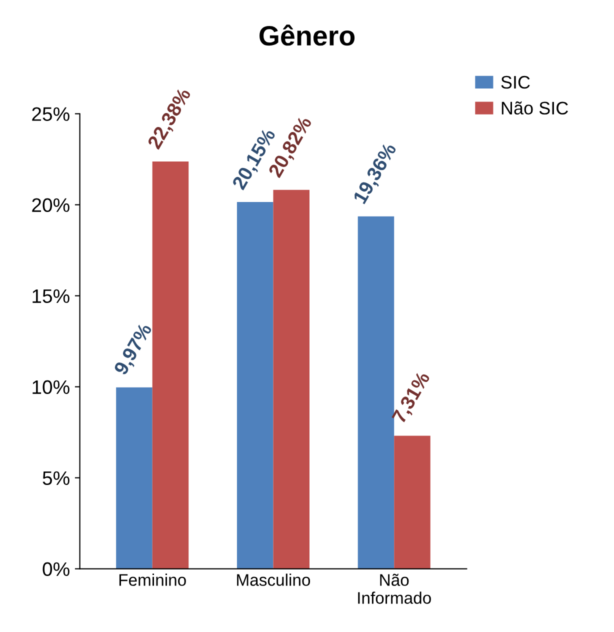 The height and width of the screenshot is (632, 614). Describe the element at coordinates (273, 580) in the screenshot. I see `x-tick-label: Masculino` at that location.